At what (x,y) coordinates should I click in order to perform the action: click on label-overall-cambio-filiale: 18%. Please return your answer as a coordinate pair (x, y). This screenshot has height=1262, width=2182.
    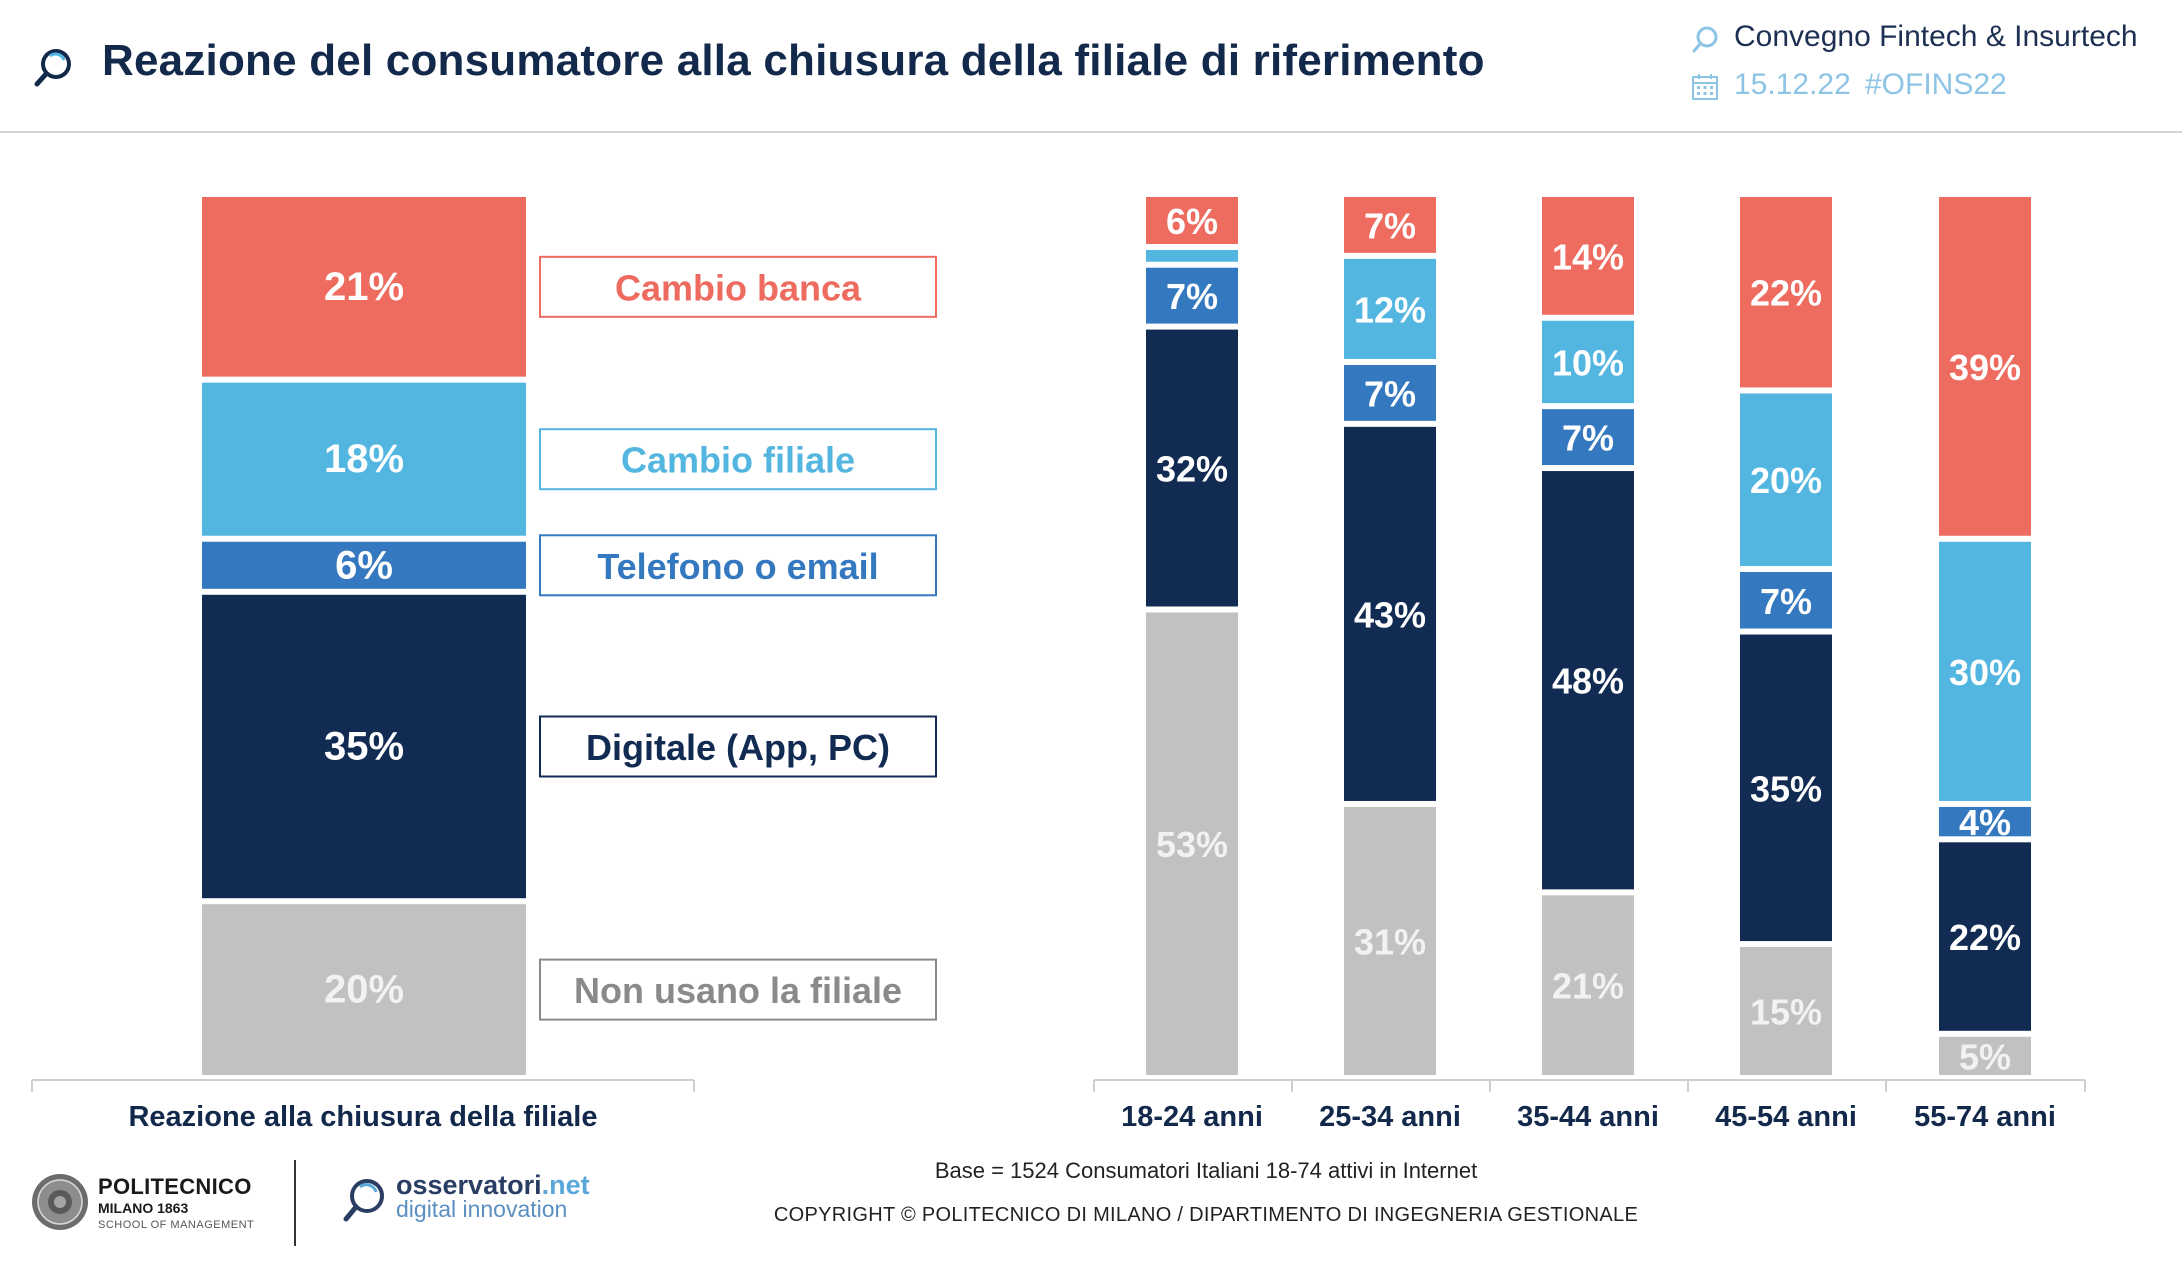
    Looking at the image, I should click on (364, 459).